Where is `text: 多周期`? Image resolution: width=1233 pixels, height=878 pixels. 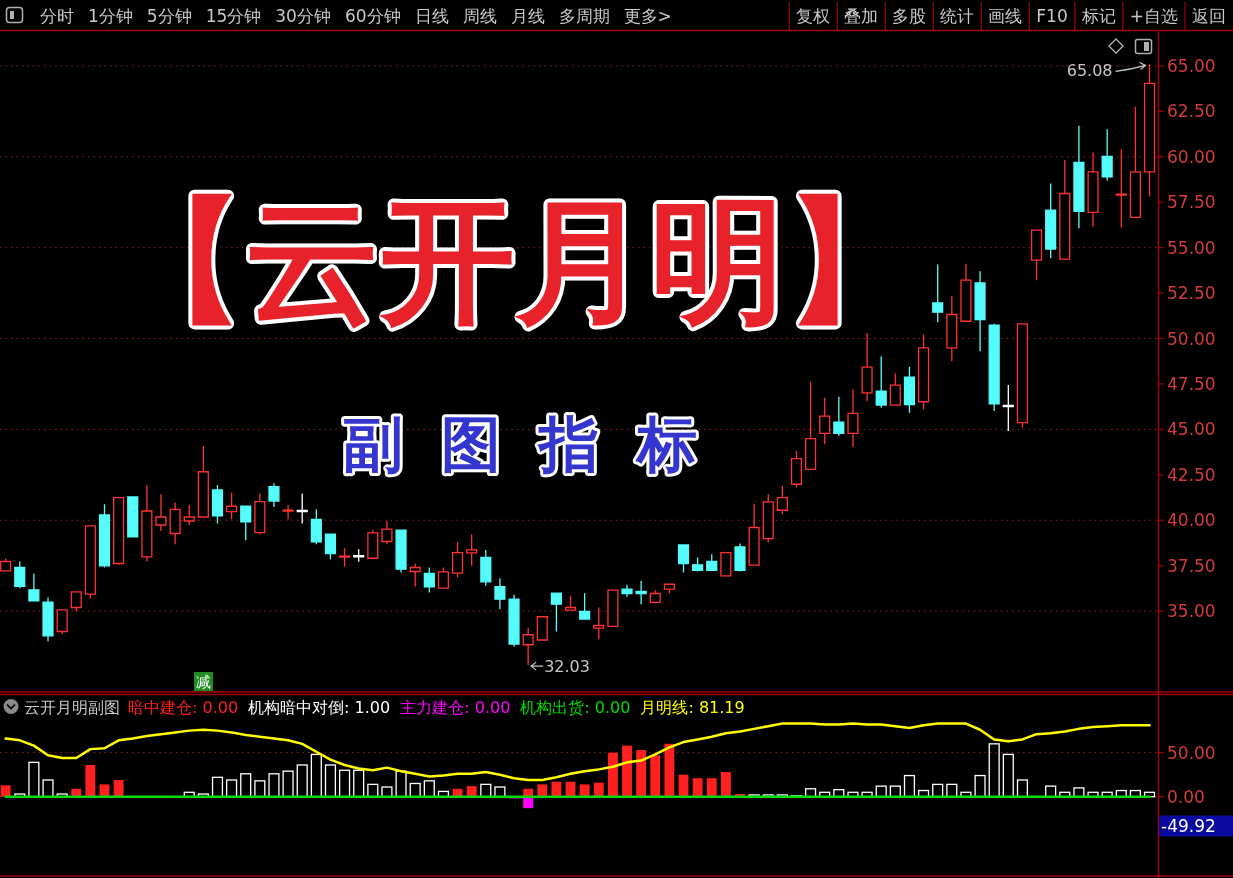 text: 多周期 is located at coordinates (584, 16).